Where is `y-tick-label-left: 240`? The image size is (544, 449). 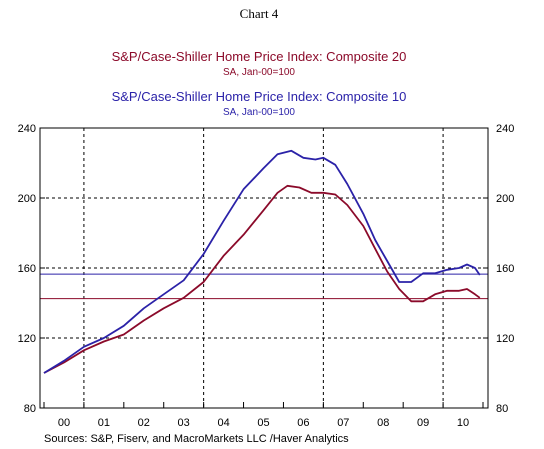 y-tick-label-left: 240 is located at coordinates (27, 129).